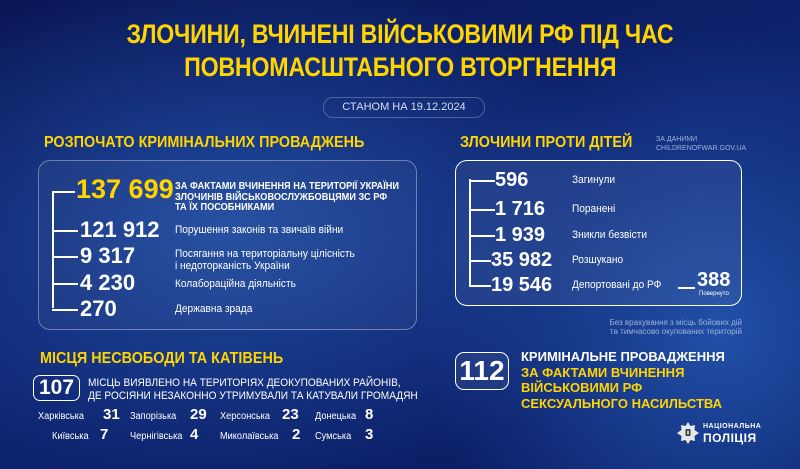 The width and height of the screenshot is (800, 469). What do you see at coordinates (617, 285) in the screenshot?
I see `children-label: Депортовані до РФ` at bounding box center [617, 285].